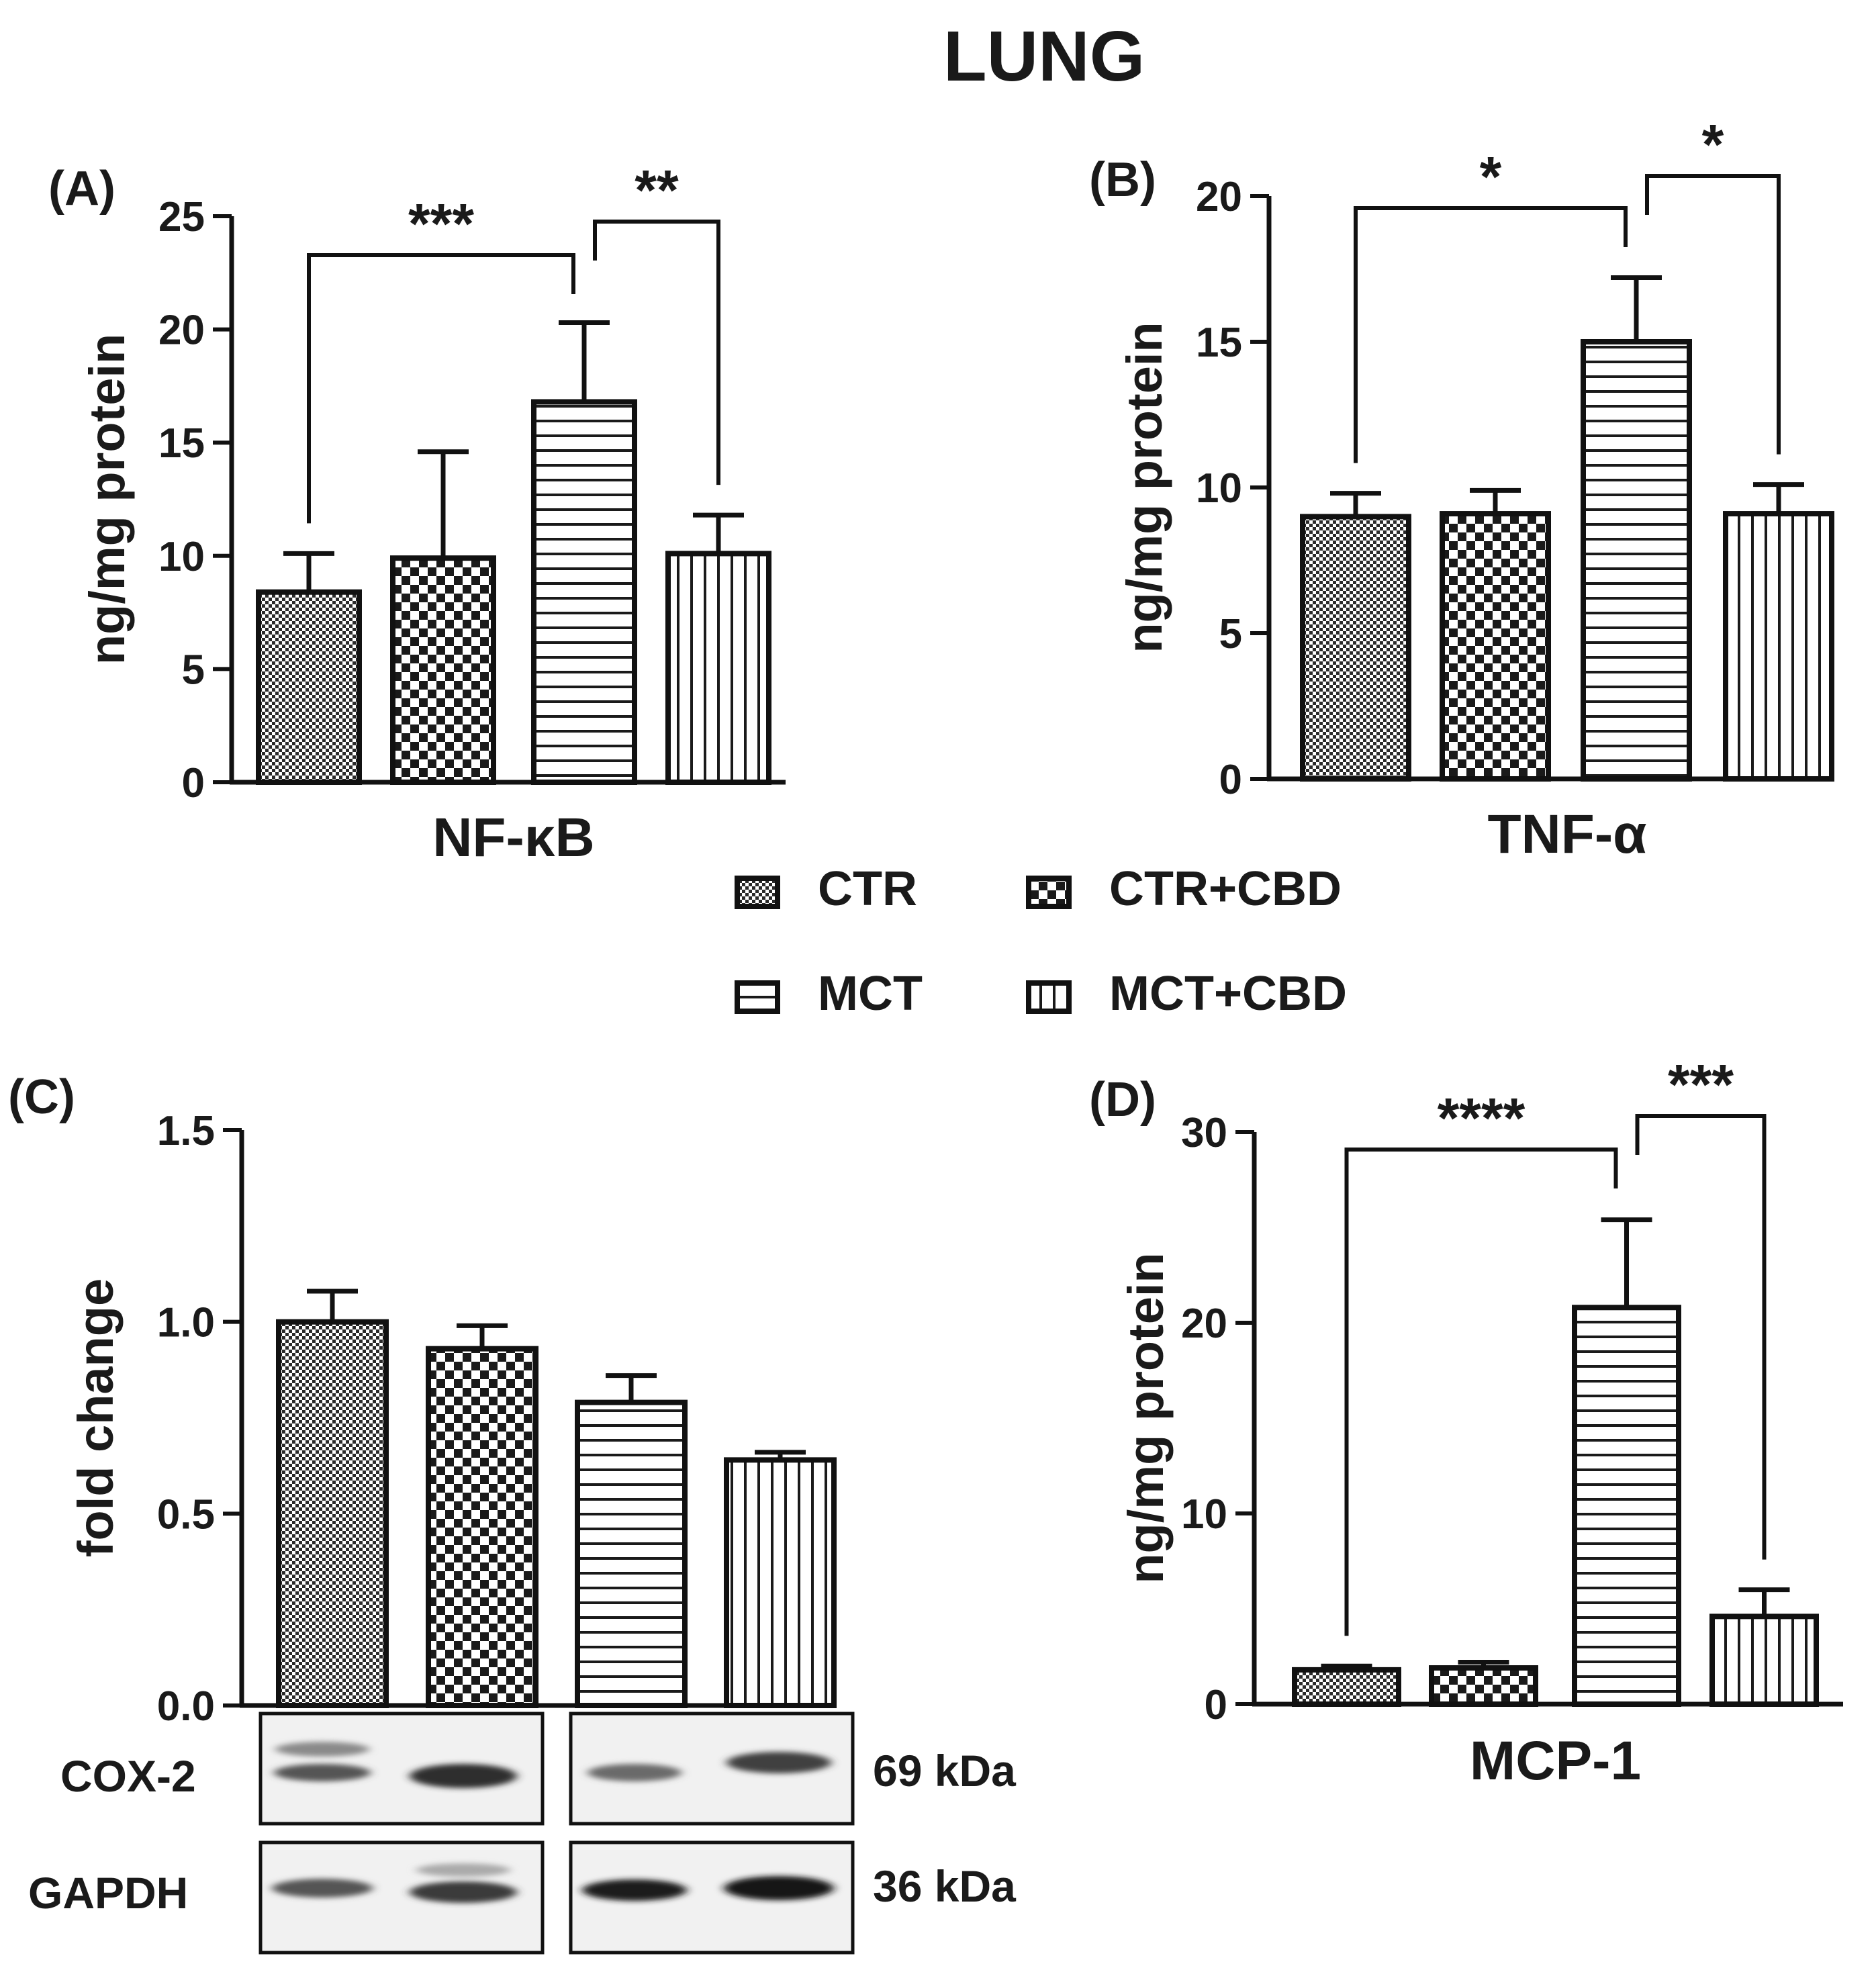  I want to click on legend-item-ctr-cbd: CTR+CBD, so click(1184, 889).